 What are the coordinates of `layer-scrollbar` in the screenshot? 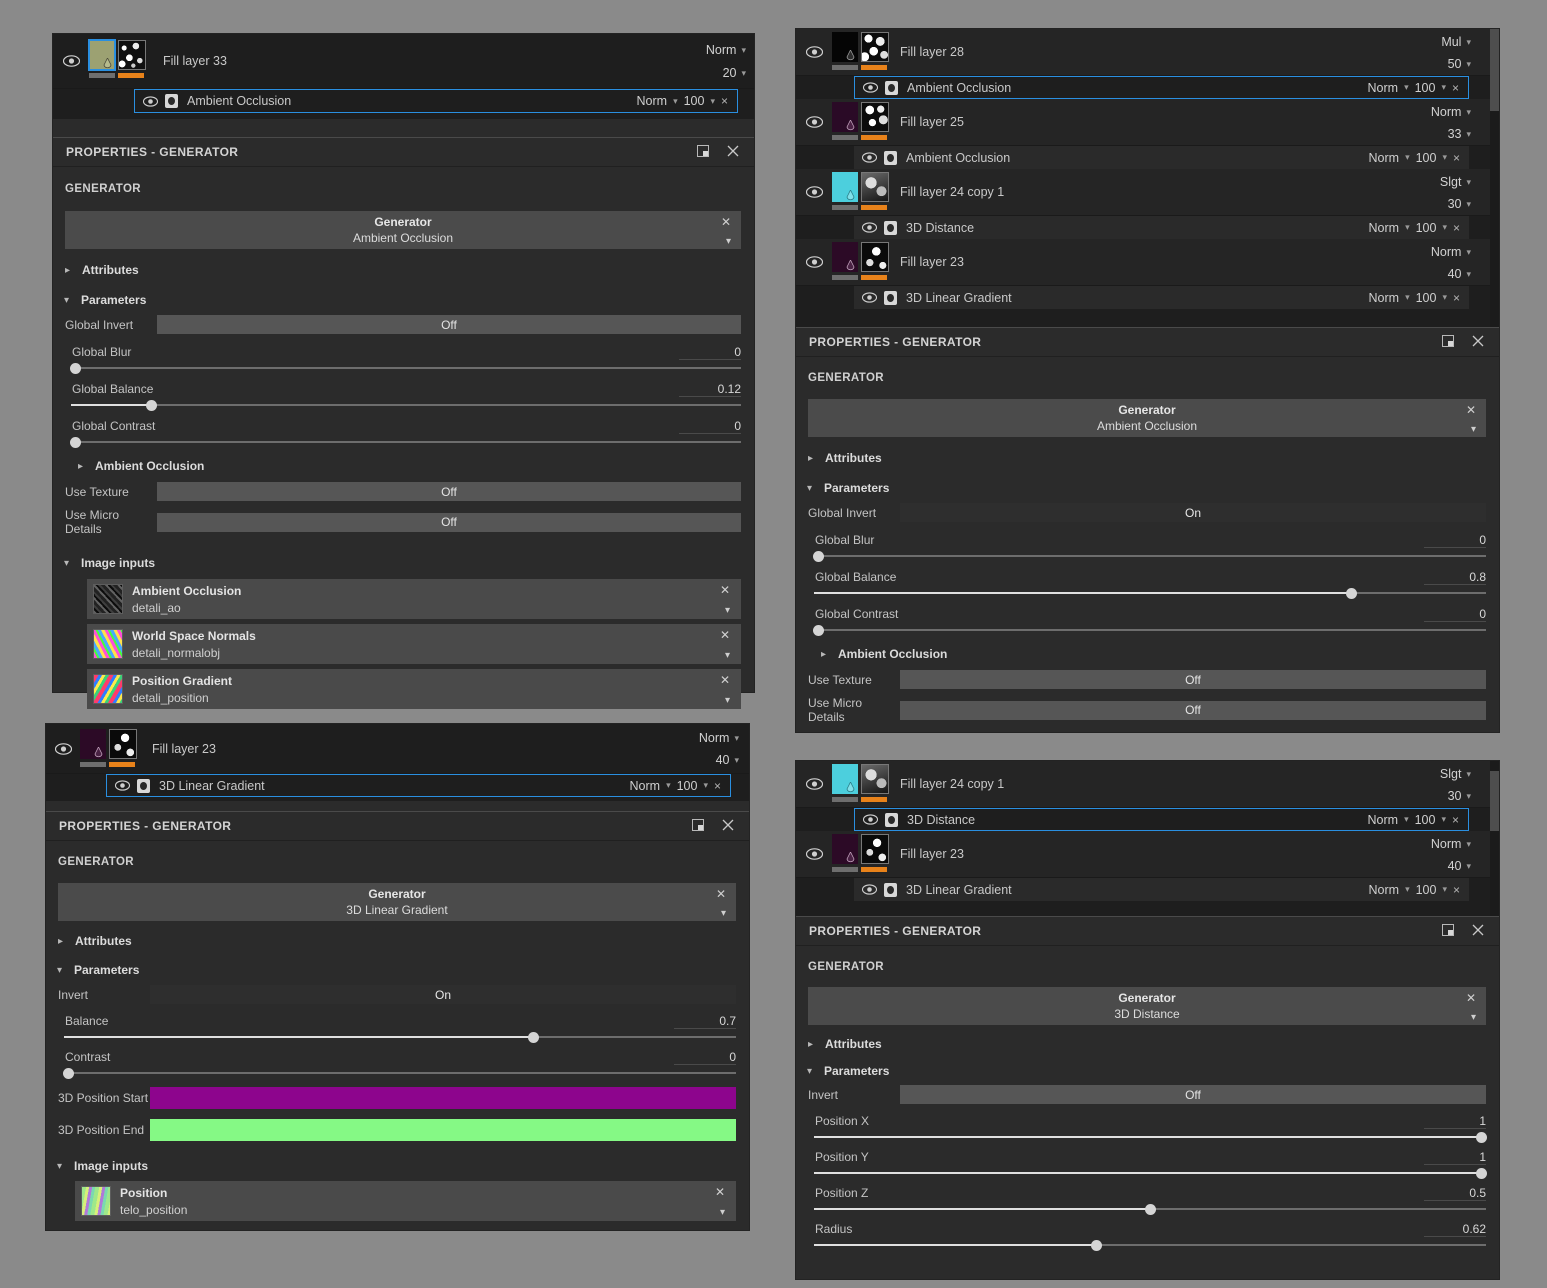 It's located at (1494, 178).